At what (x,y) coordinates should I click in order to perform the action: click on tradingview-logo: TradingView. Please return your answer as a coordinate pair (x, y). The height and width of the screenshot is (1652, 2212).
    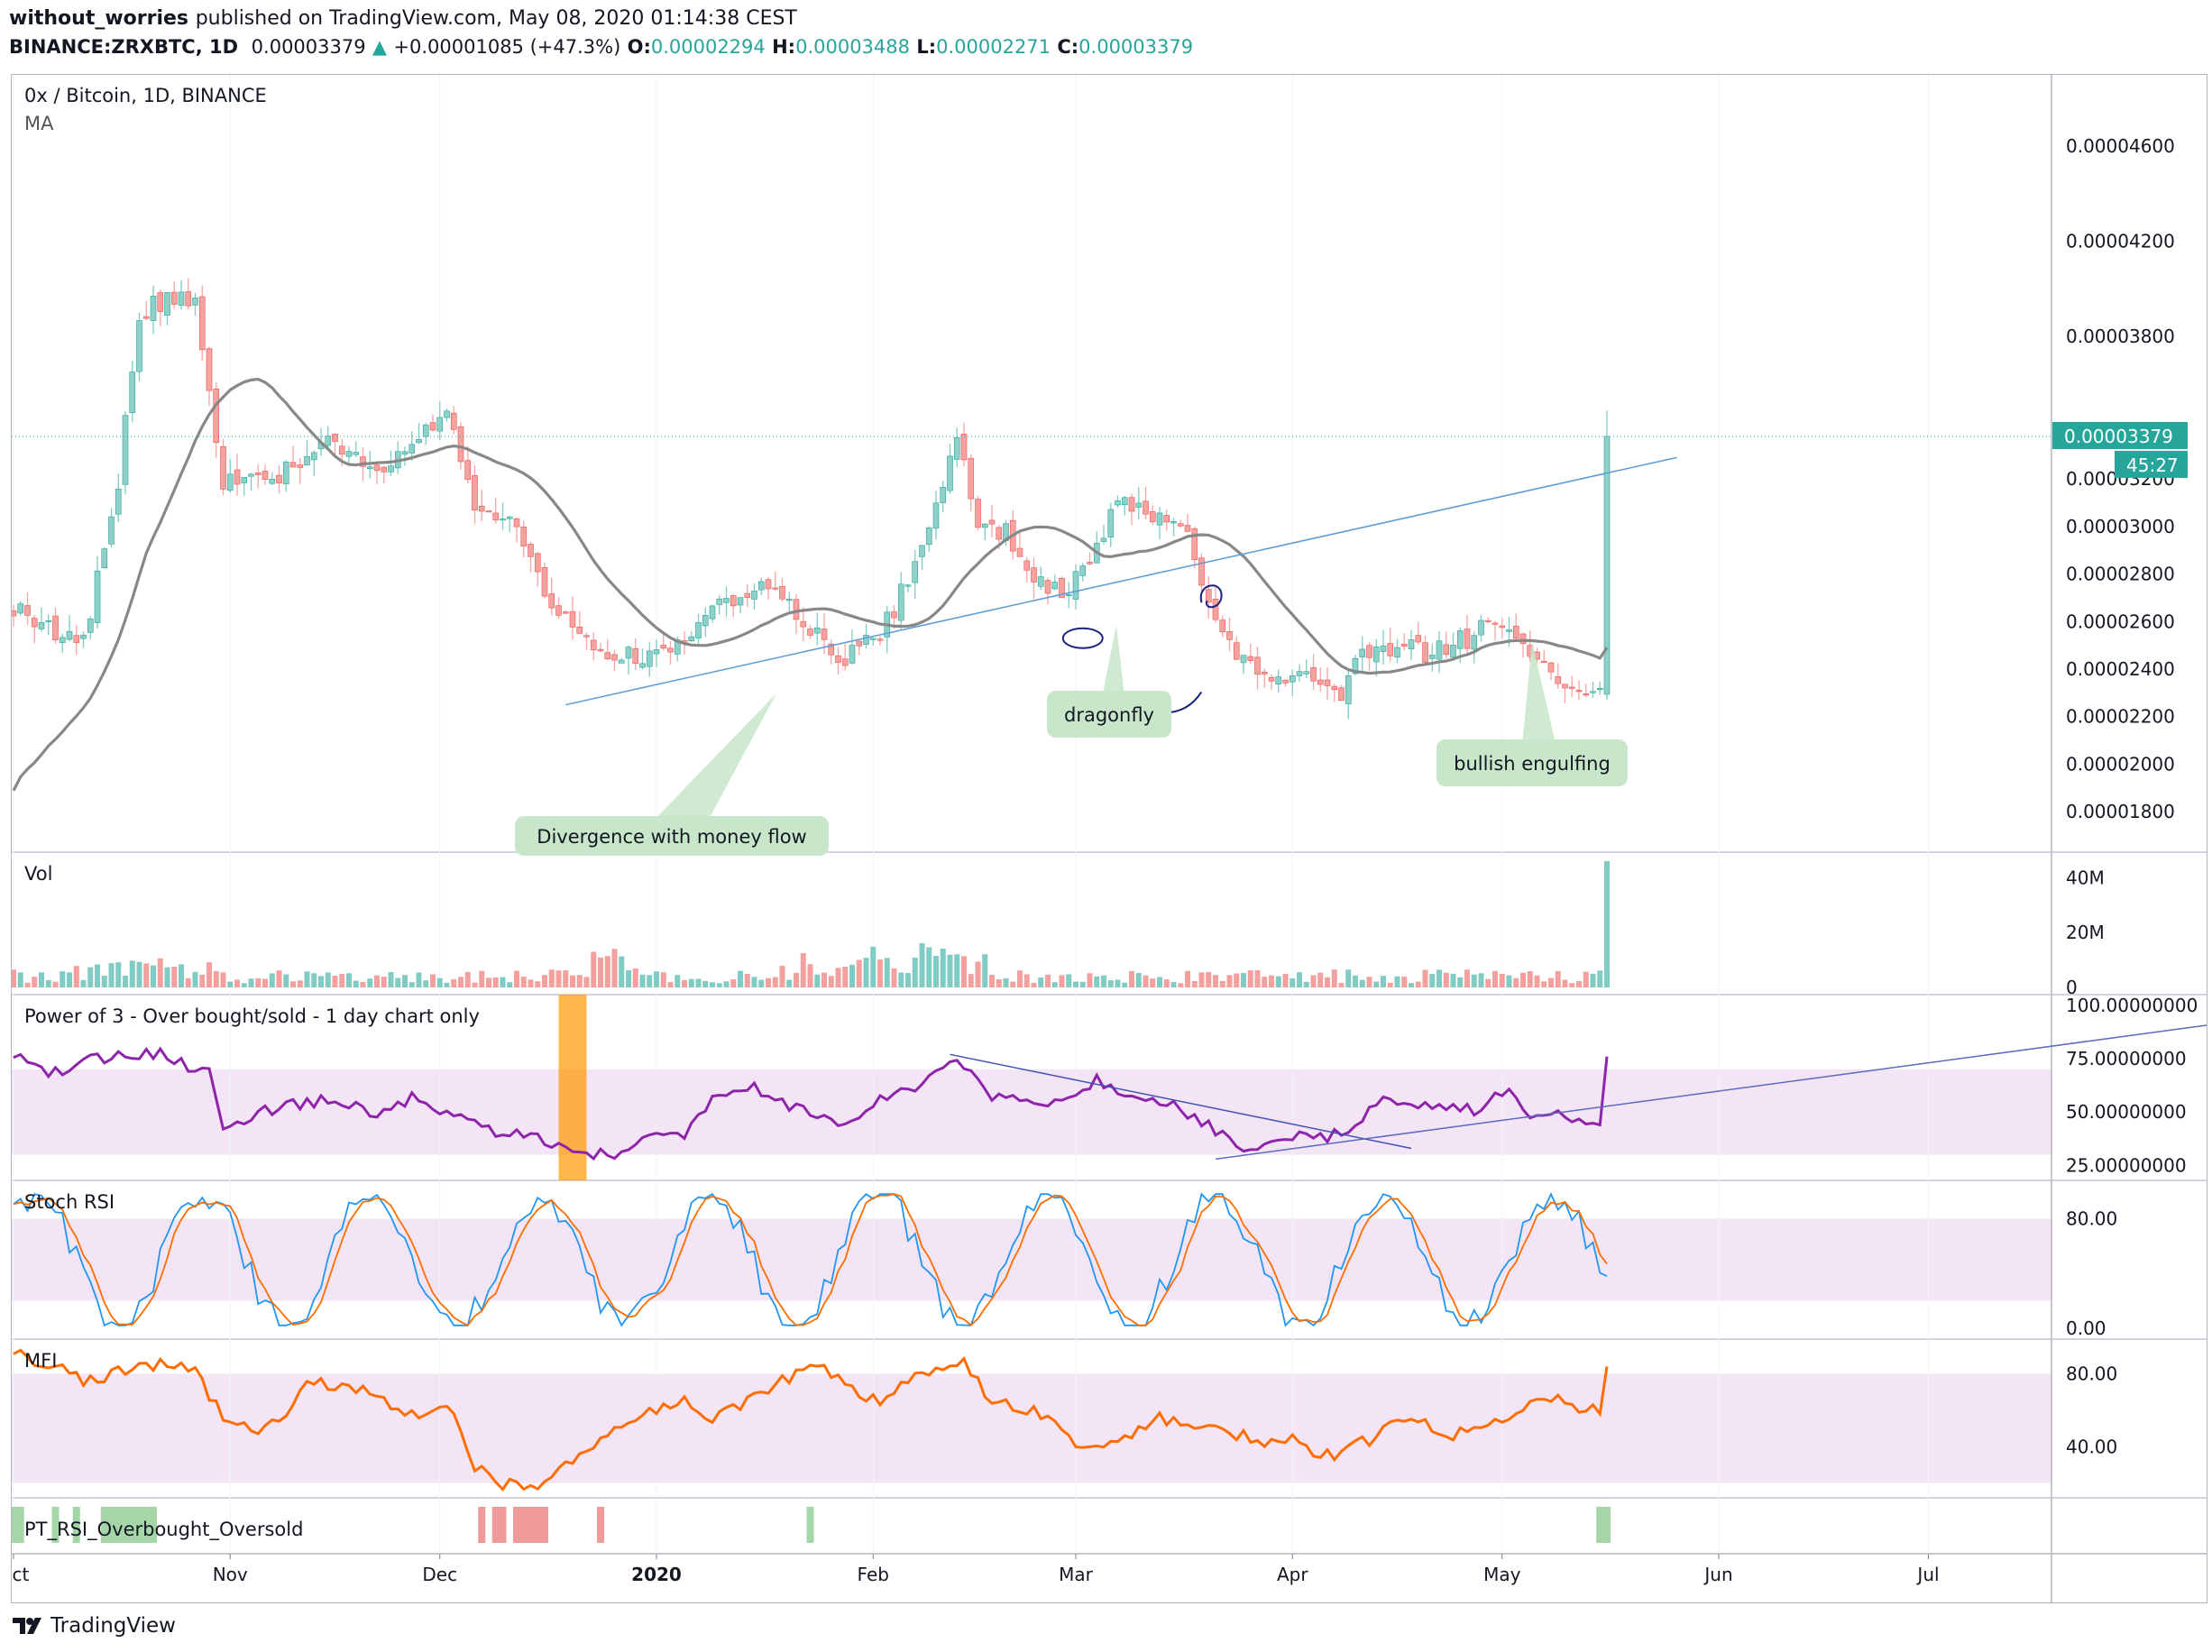
    Looking at the image, I should click on (94, 1626).